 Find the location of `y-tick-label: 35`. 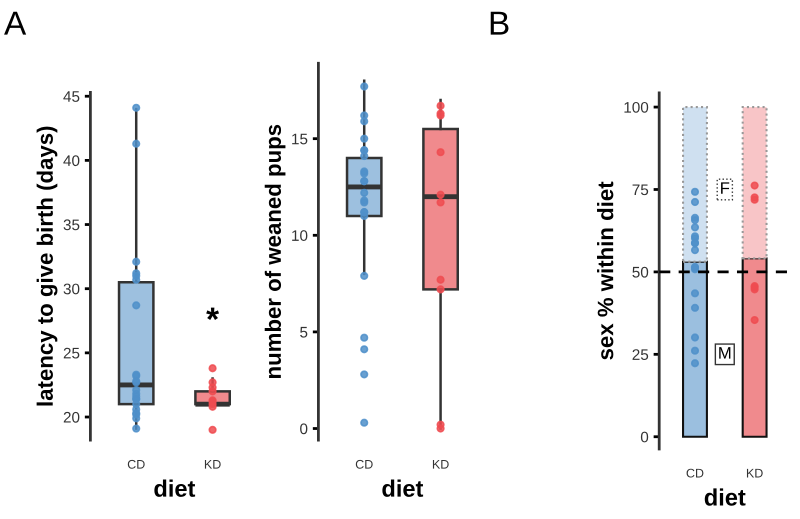

y-tick-label: 35 is located at coordinates (72, 224).